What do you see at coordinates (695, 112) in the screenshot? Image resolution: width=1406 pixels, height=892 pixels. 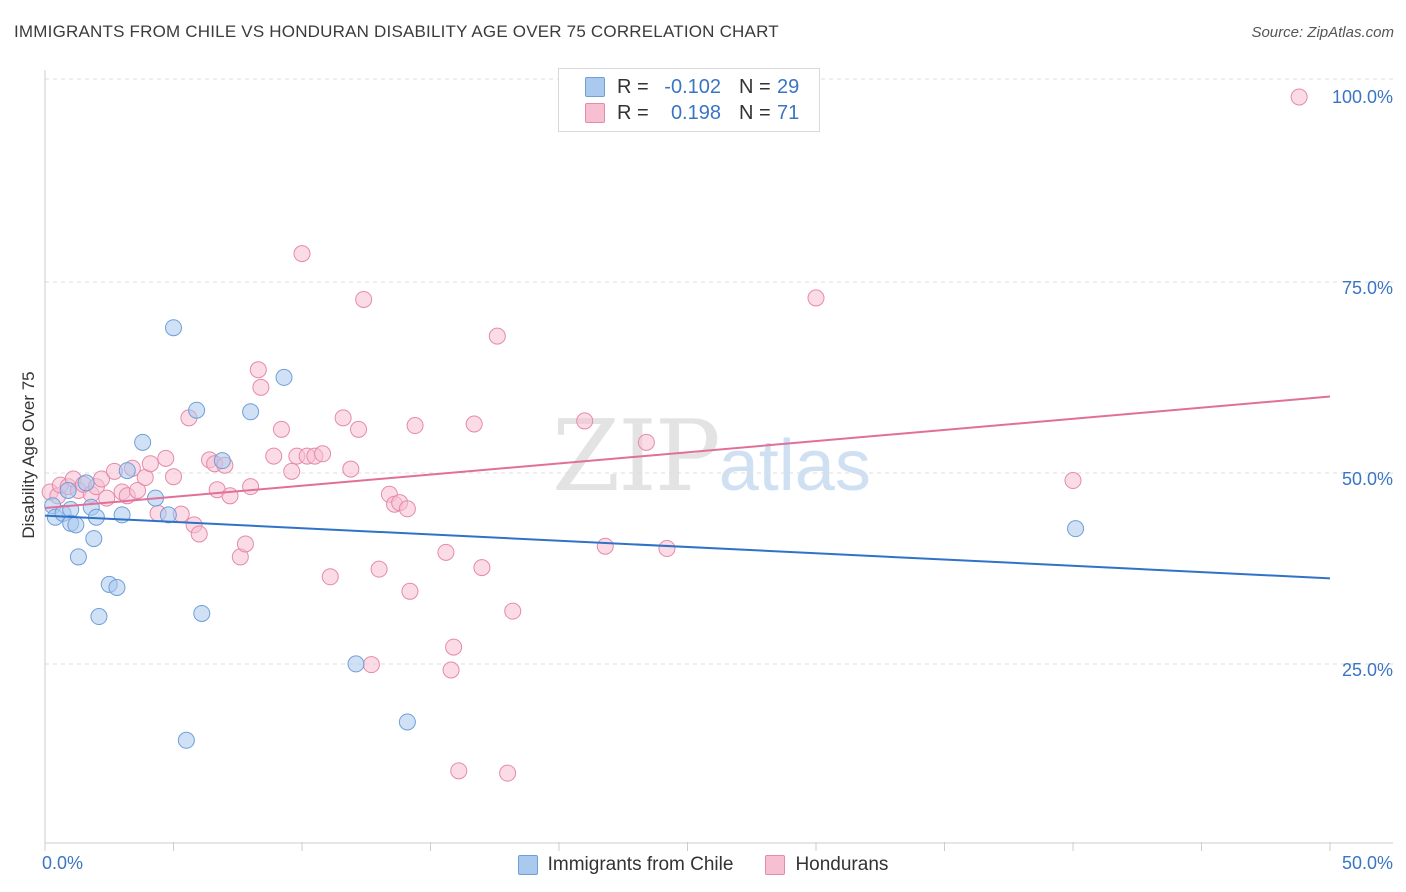 I see `legend-r-value: 0.198` at bounding box center [695, 112].